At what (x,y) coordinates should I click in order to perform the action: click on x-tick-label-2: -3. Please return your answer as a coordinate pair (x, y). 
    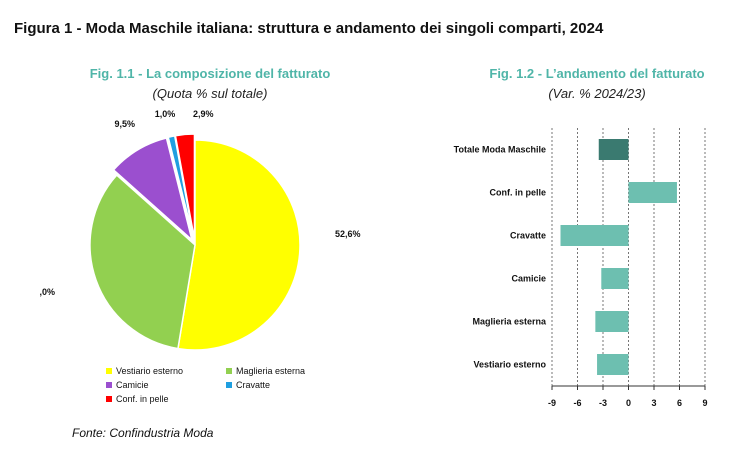
    Looking at the image, I should click on (603, 403).